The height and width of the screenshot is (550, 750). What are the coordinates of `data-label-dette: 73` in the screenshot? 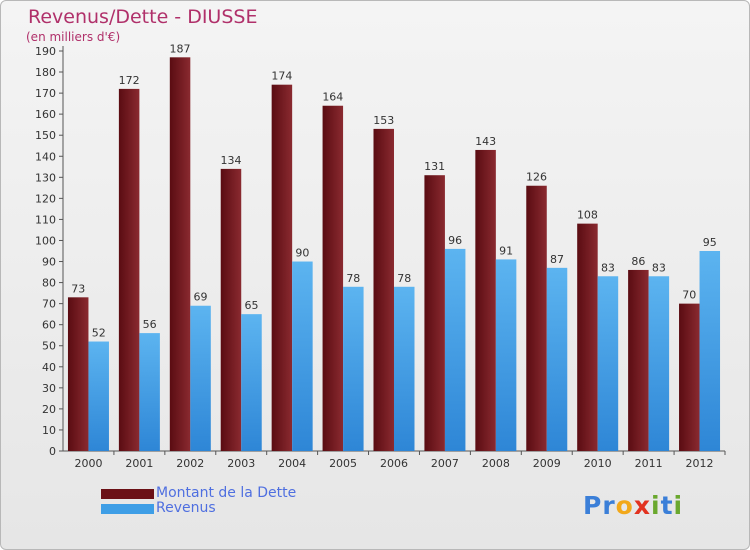 It's located at (78, 288).